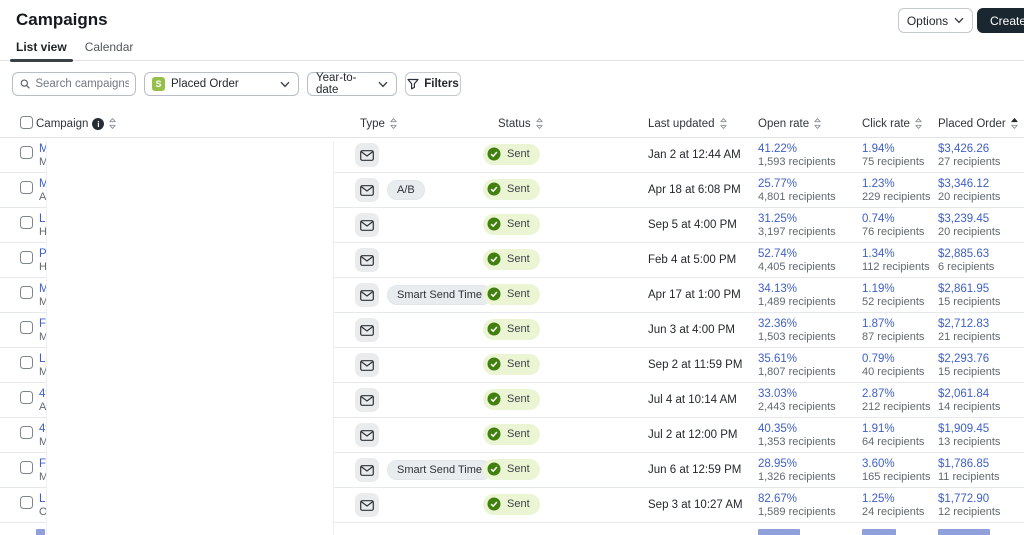 This screenshot has height=535, width=1024. I want to click on open-rate-recipients: 3,197 recipients, so click(797, 231).